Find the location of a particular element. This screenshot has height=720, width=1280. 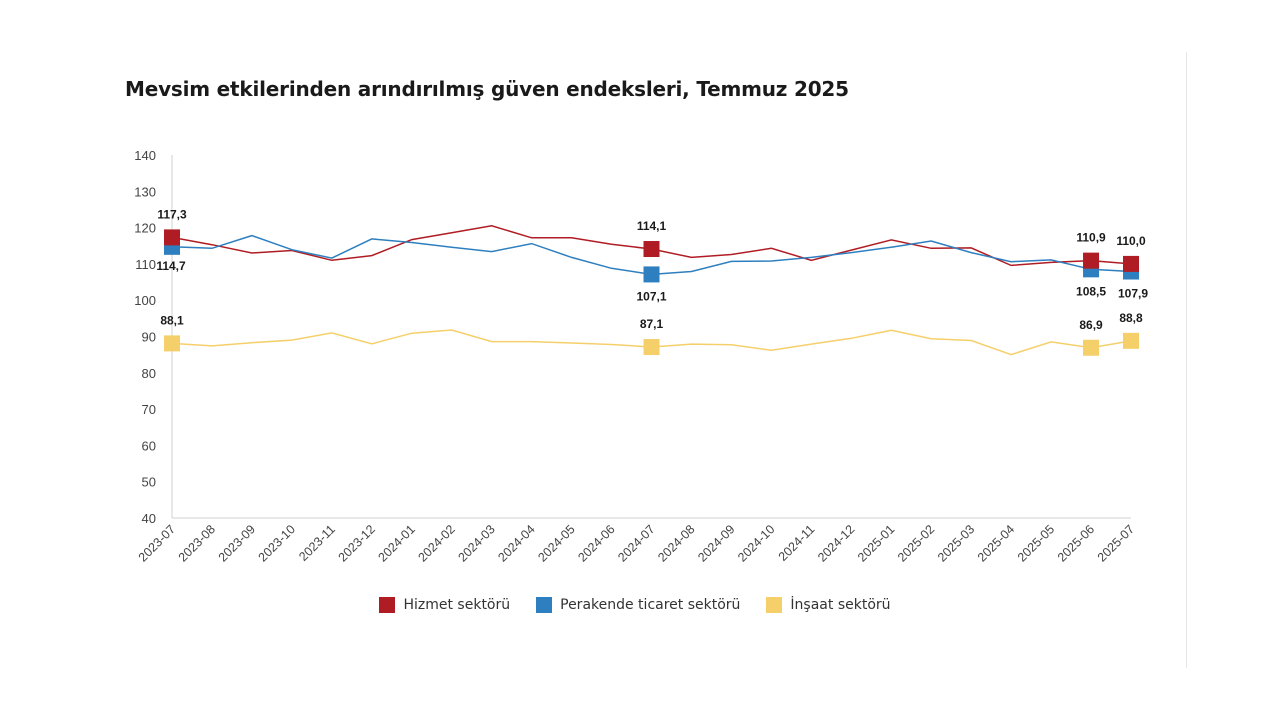

x-tick-label: 2023-09 is located at coordinates (237, 543).